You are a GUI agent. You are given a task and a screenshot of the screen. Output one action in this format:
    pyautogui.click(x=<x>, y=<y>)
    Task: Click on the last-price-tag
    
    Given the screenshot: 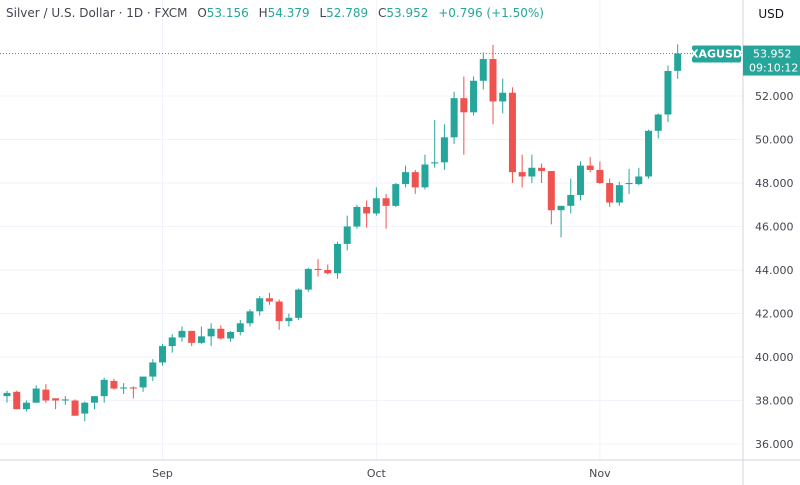 What is the action you would take?
    pyautogui.click(x=771, y=60)
    